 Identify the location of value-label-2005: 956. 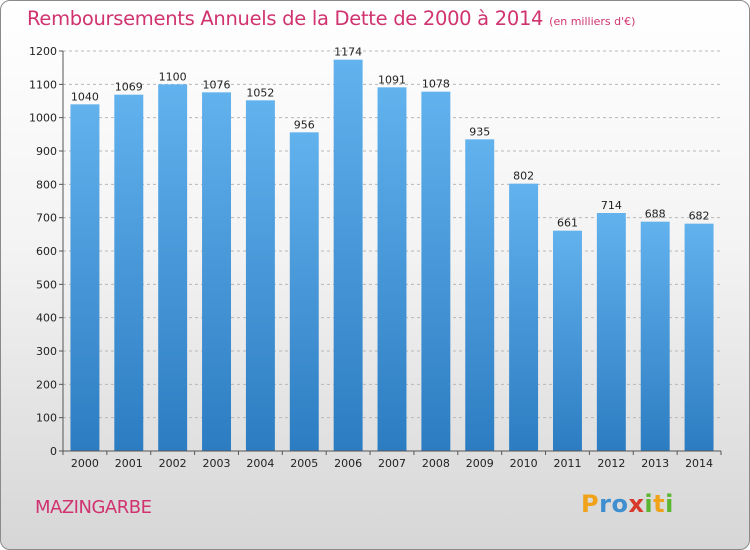
(304, 124).